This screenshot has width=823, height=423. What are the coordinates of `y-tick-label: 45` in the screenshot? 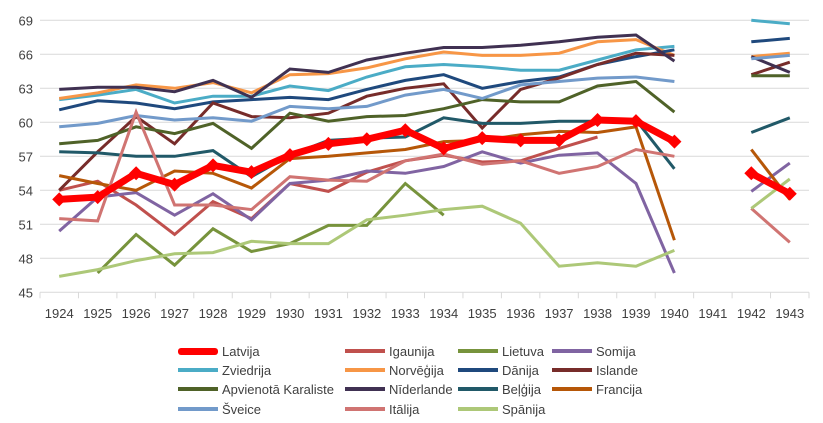 It's located at (26, 292).